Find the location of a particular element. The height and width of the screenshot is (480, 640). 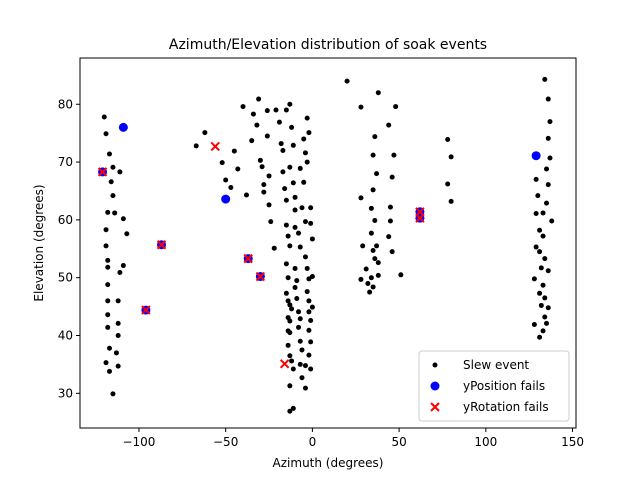

y-tick-label: 50 is located at coordinates (65, 278).